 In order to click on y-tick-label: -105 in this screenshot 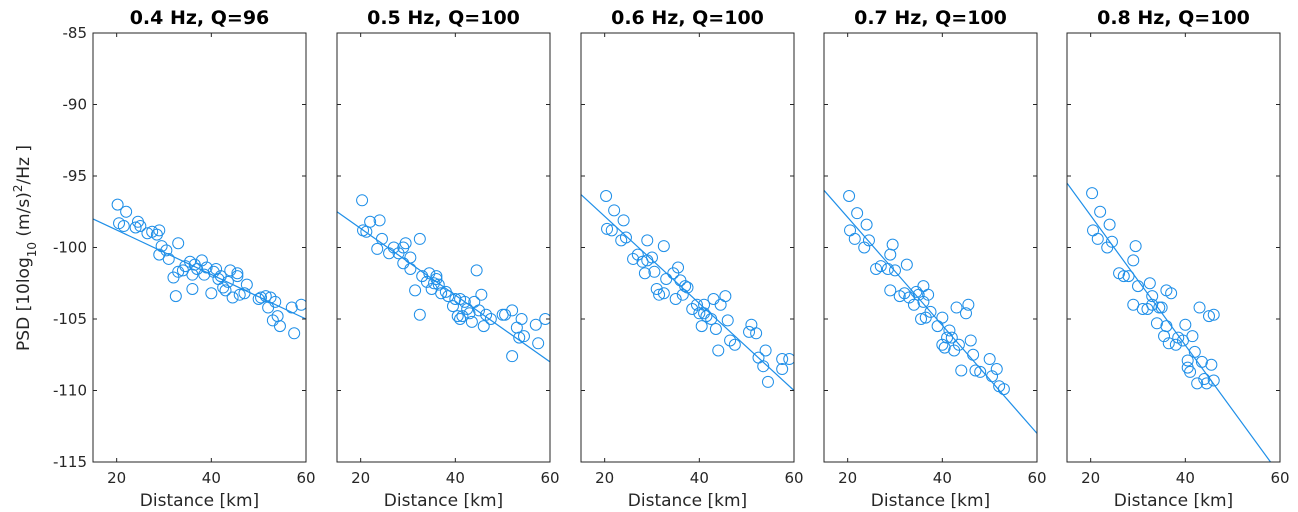, I will do `click(70, 319)`.